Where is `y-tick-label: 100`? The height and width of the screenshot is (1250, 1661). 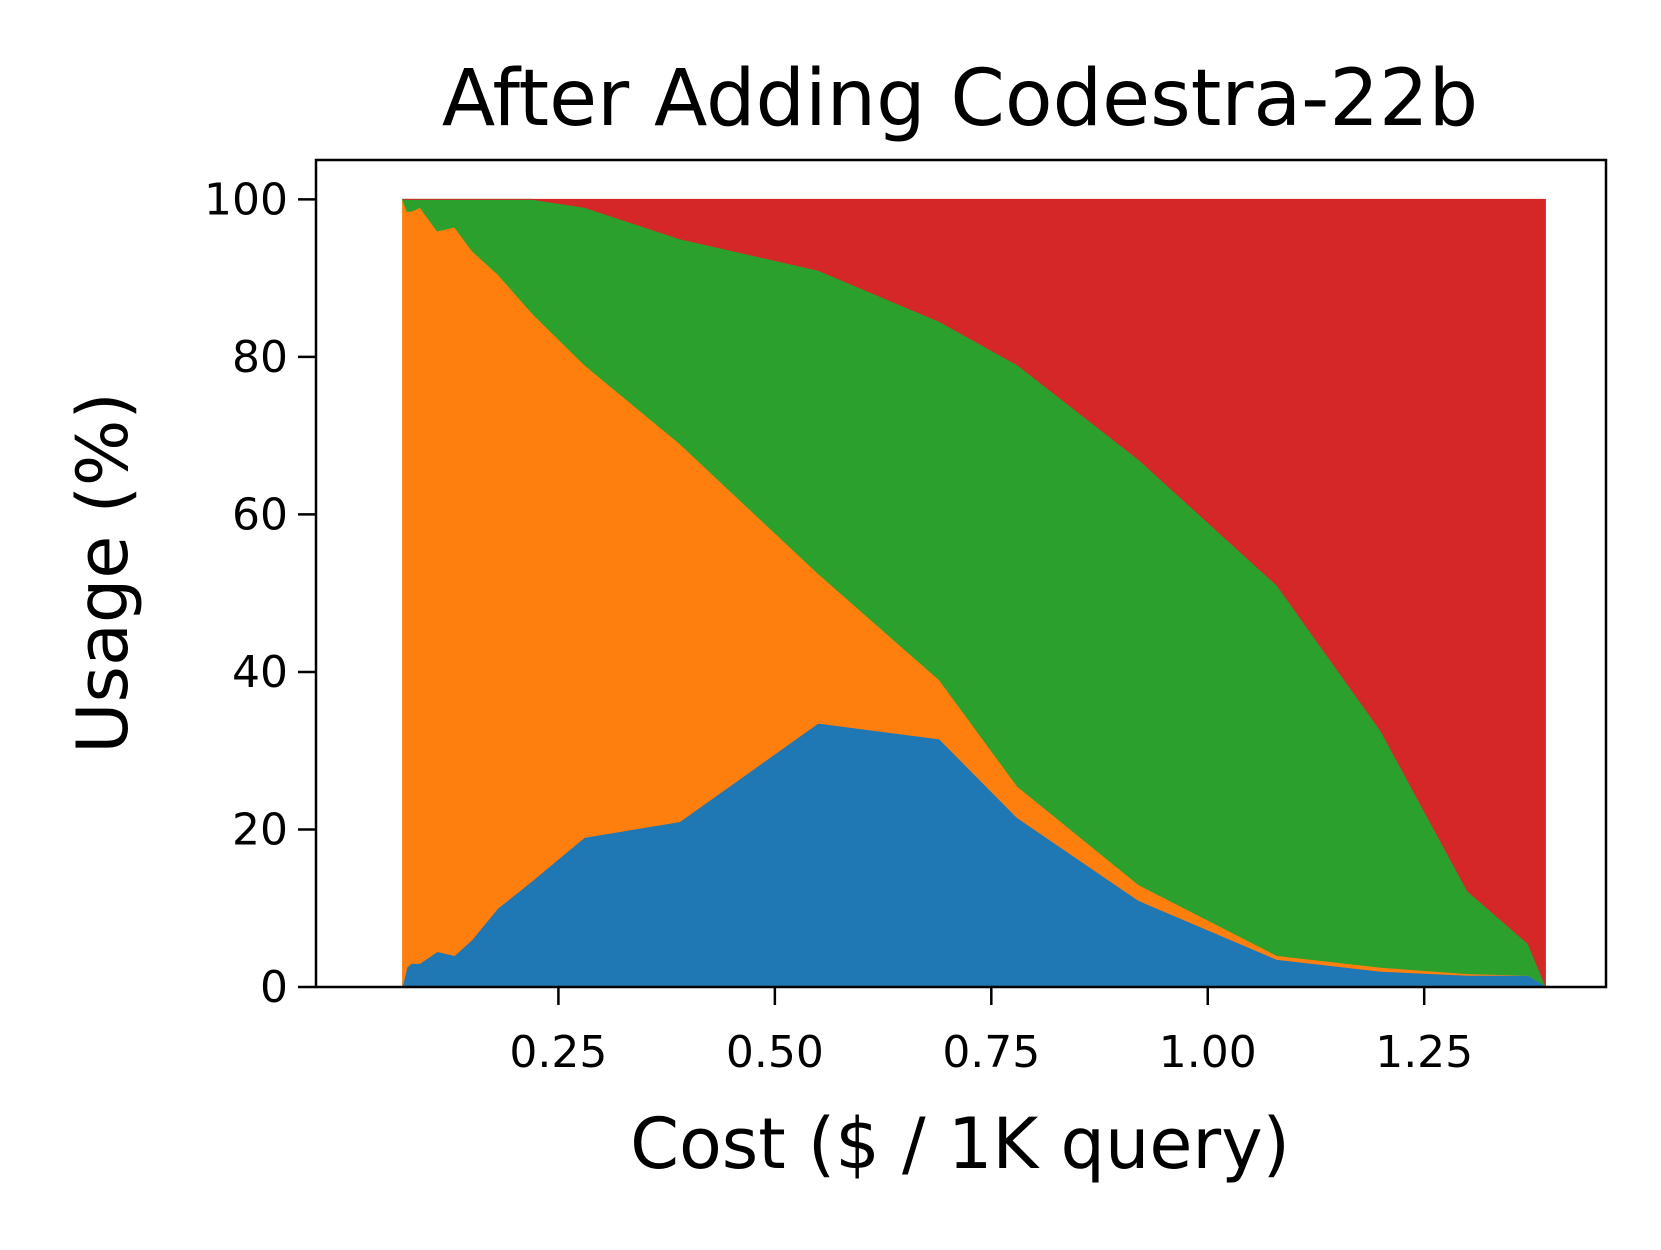 y-tick-label: 100 is located at coordinates (246, 199).